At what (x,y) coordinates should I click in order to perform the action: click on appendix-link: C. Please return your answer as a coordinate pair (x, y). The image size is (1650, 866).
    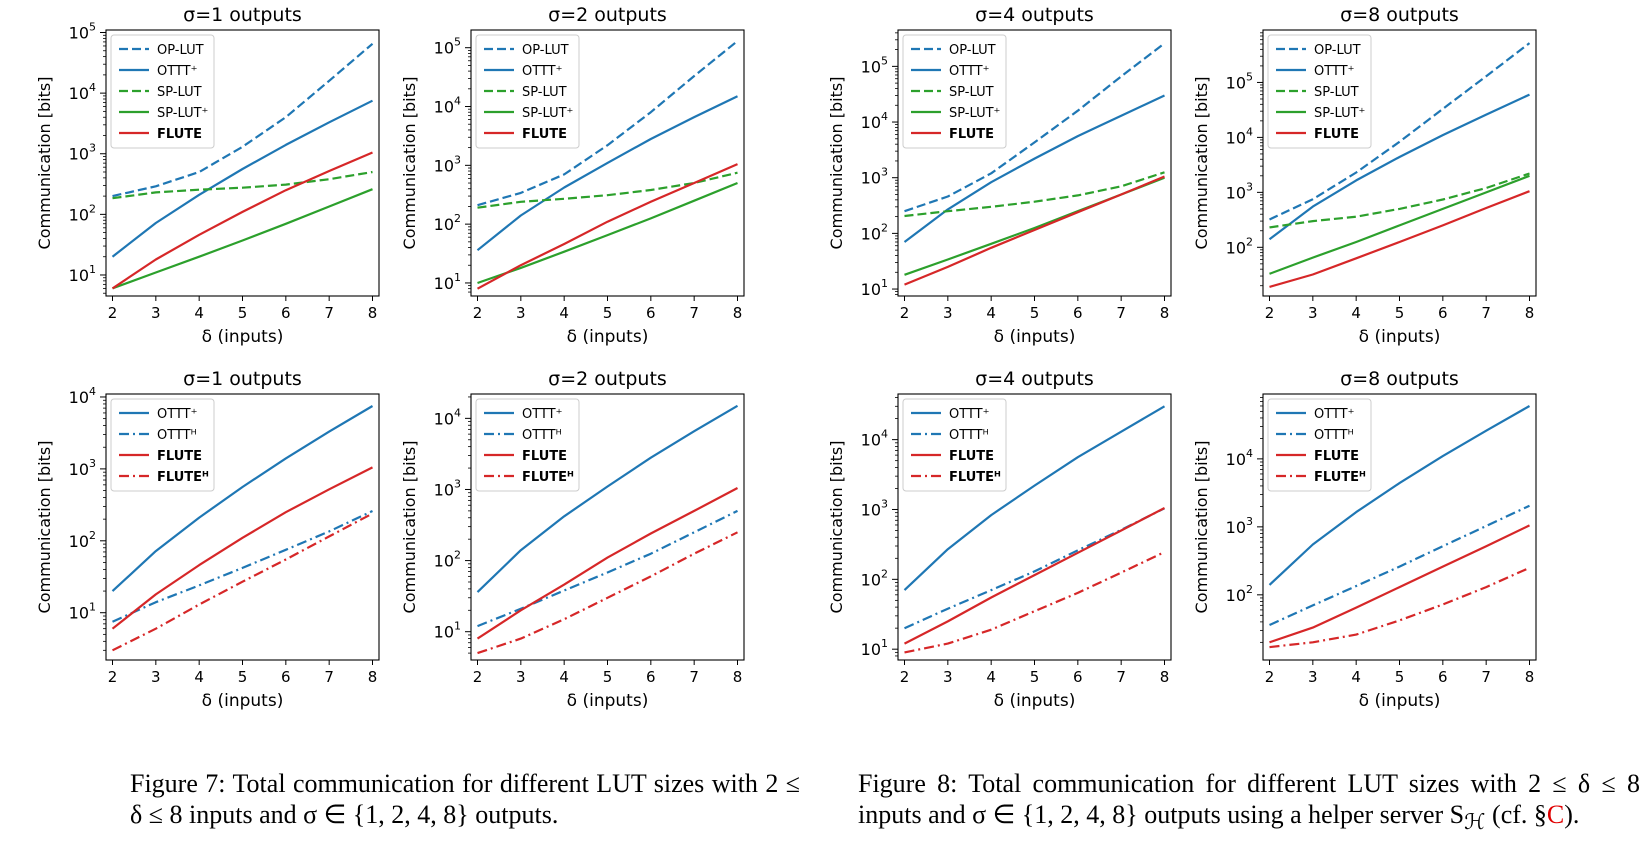
    Looking at the image, I should click on (1555, 814).